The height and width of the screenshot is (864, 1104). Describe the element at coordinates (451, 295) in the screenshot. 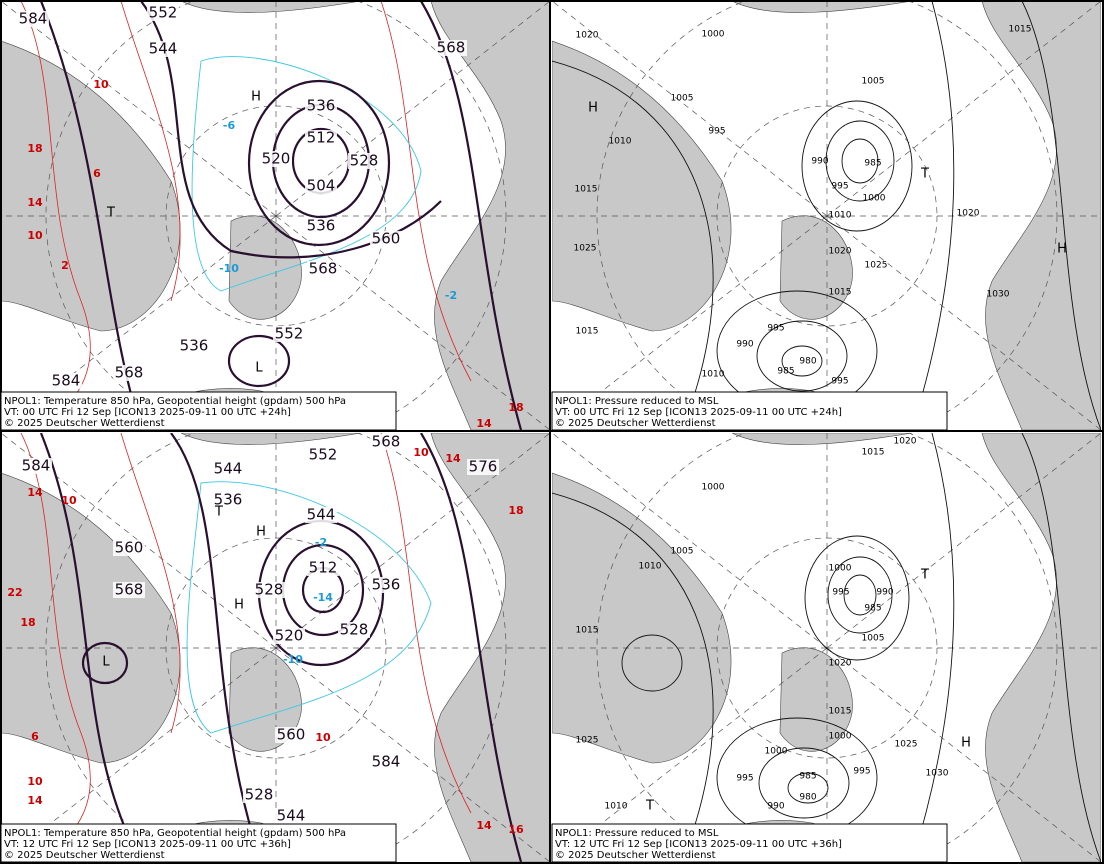

I see `contour-label: -2` at that location.